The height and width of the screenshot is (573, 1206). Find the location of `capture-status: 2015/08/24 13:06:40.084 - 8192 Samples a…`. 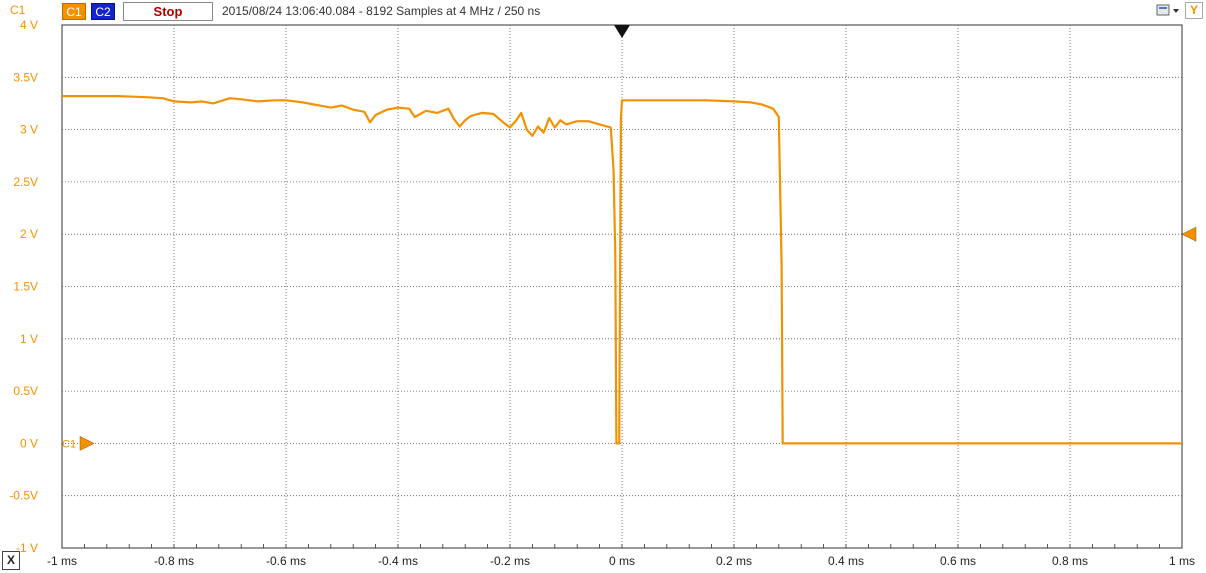

capture-status: 2015/08/24 13:06:40.084 - 8192 Samples a… is located at coordinates (381, 11).